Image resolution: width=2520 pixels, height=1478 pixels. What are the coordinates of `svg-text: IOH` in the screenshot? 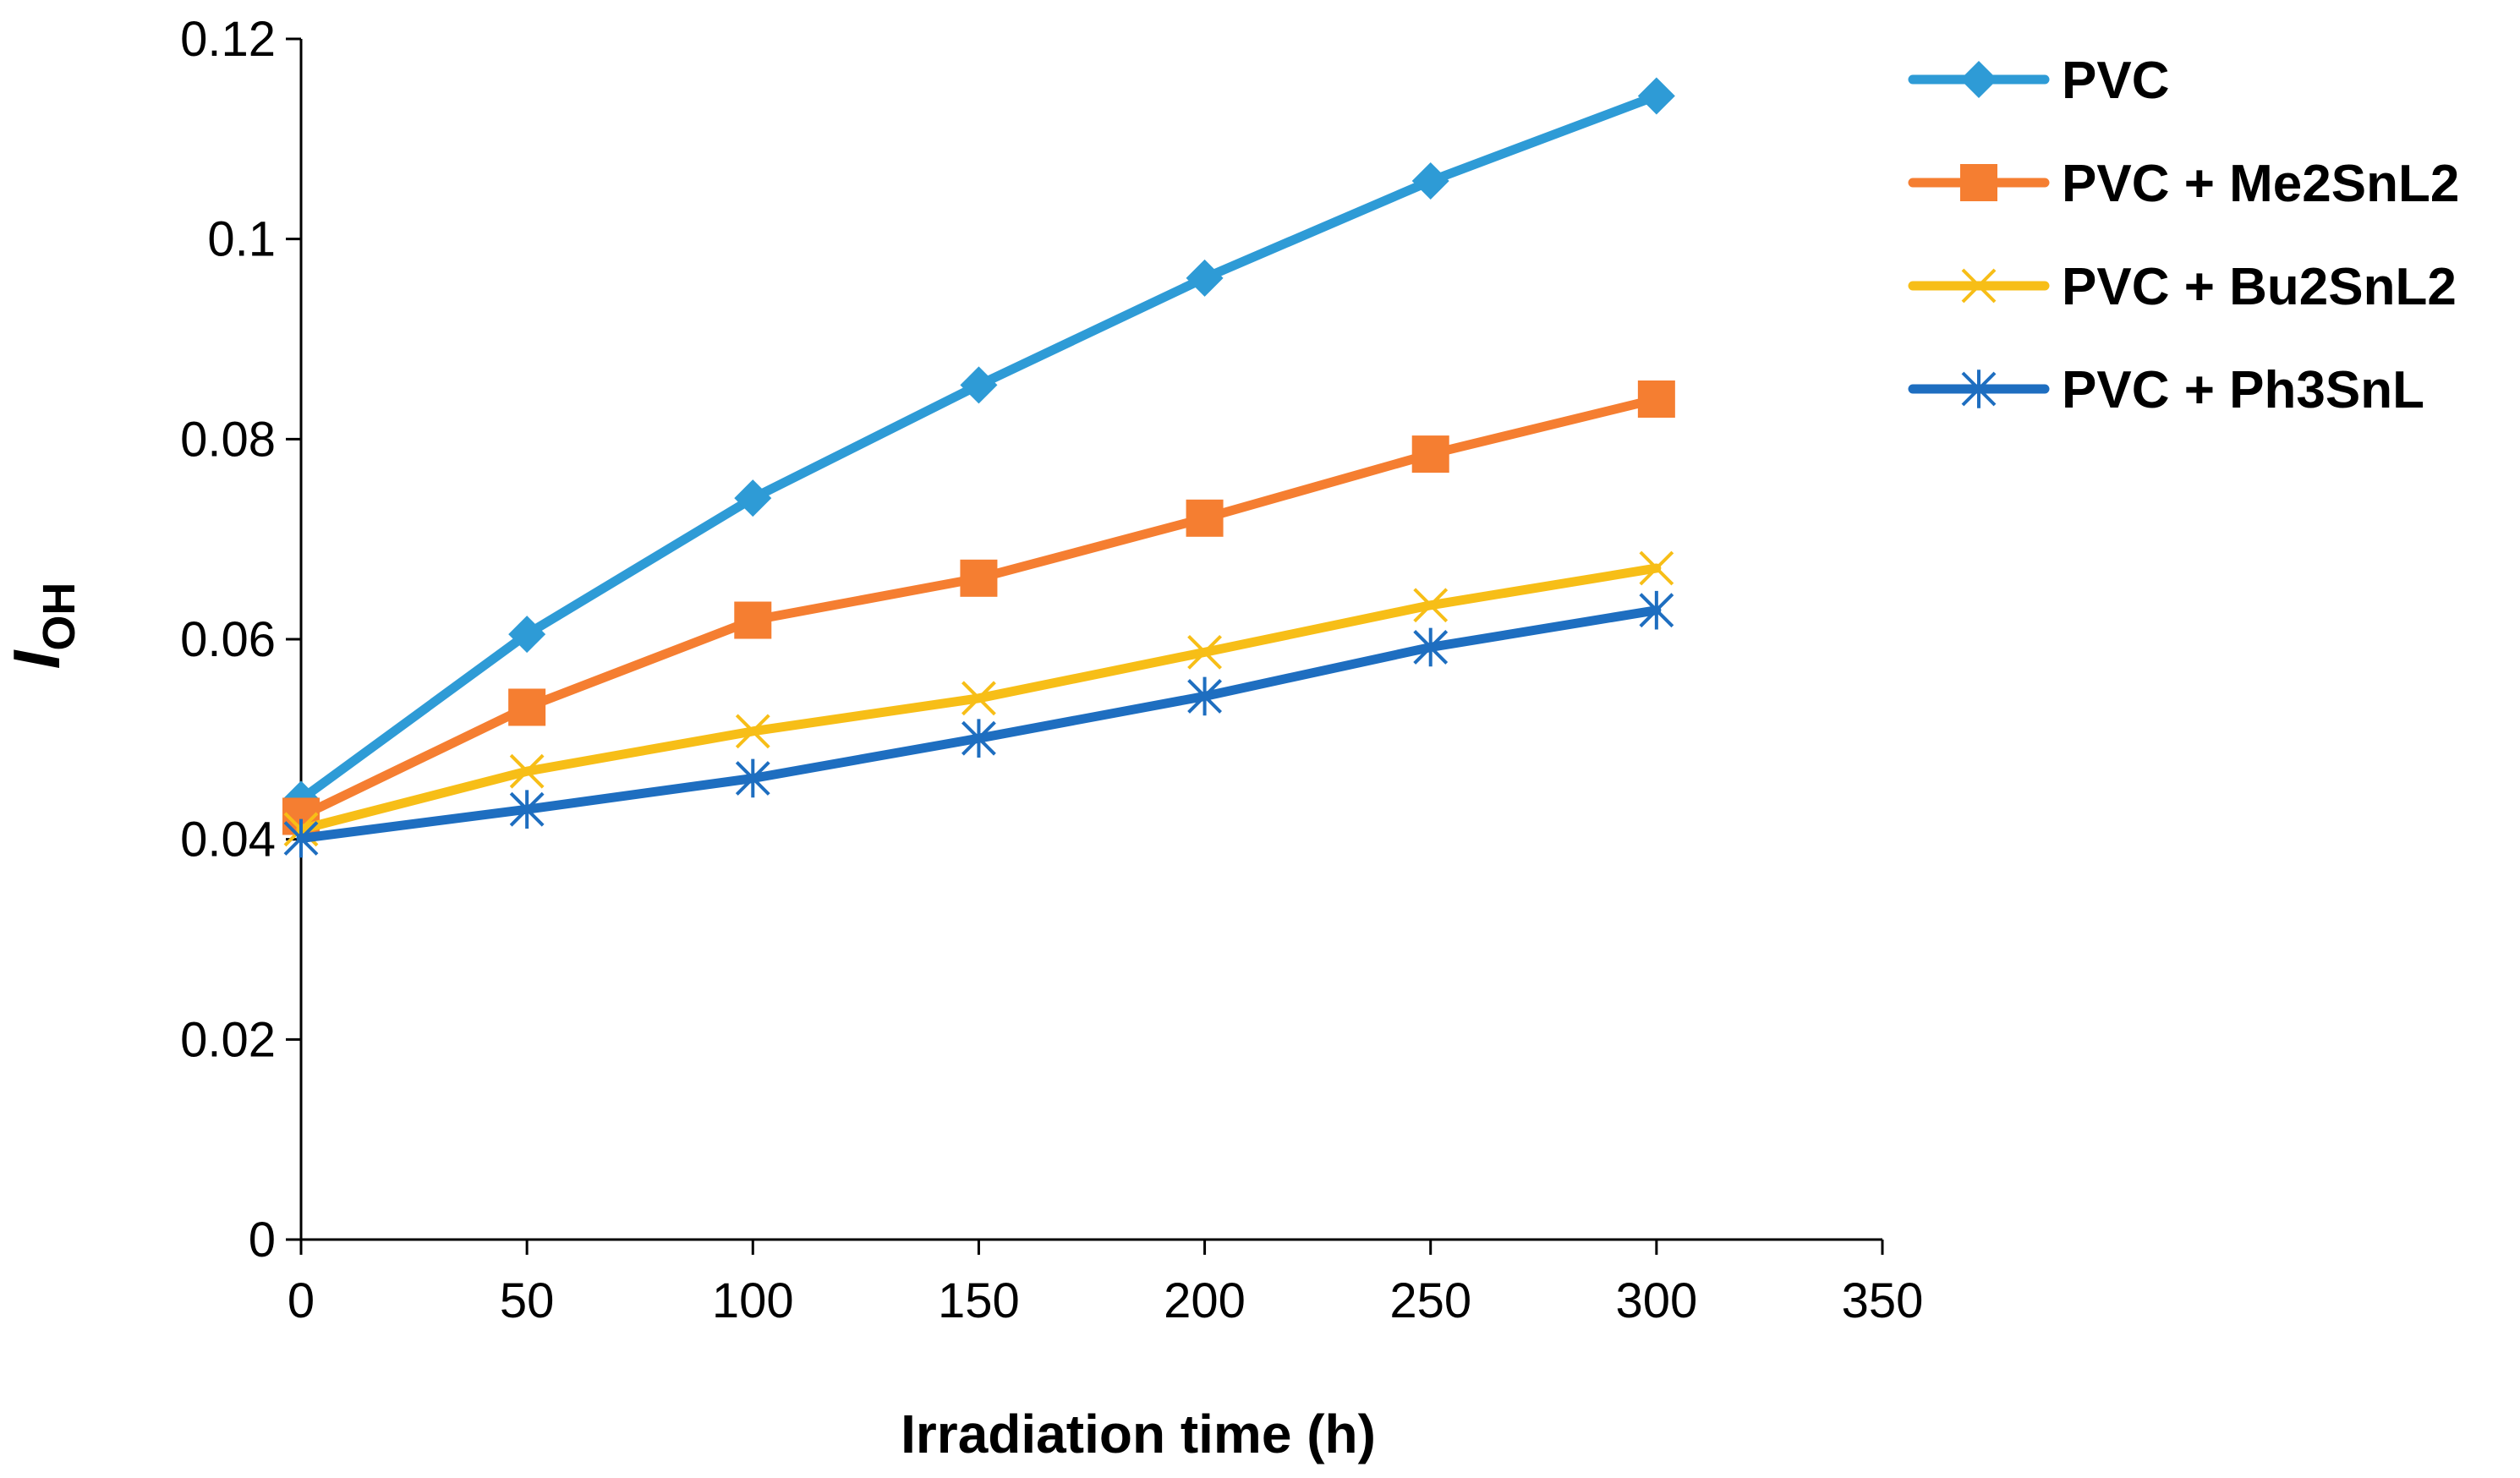 It's located at (42, 626).